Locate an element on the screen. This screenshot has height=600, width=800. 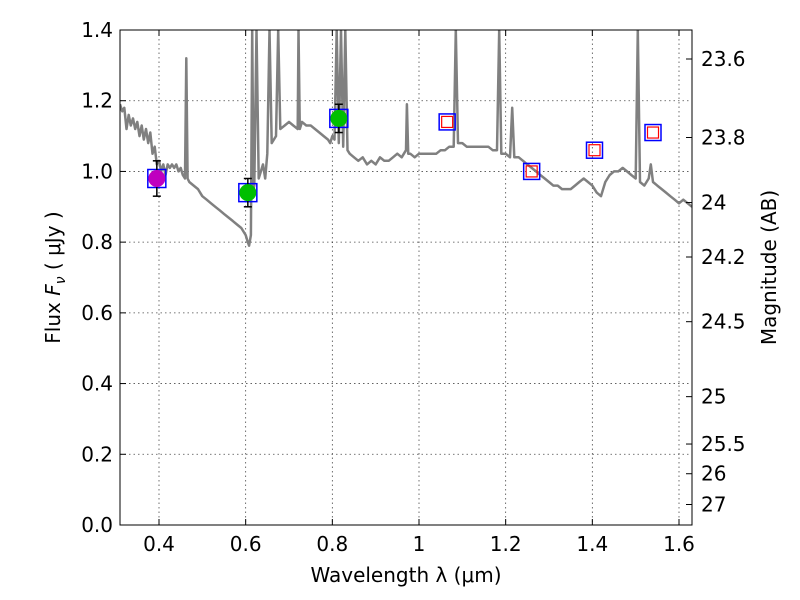
y2-tick-label: 25 is located at coordinates (713, 397).